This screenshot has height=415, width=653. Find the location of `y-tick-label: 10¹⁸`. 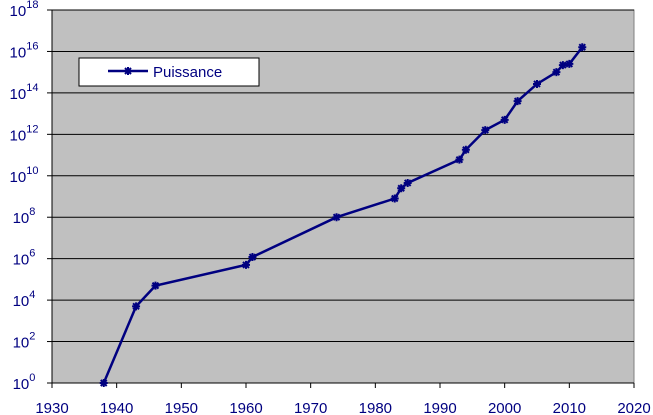

y-tick-label: 10¹⁸ is located at coordinates (24, 10).